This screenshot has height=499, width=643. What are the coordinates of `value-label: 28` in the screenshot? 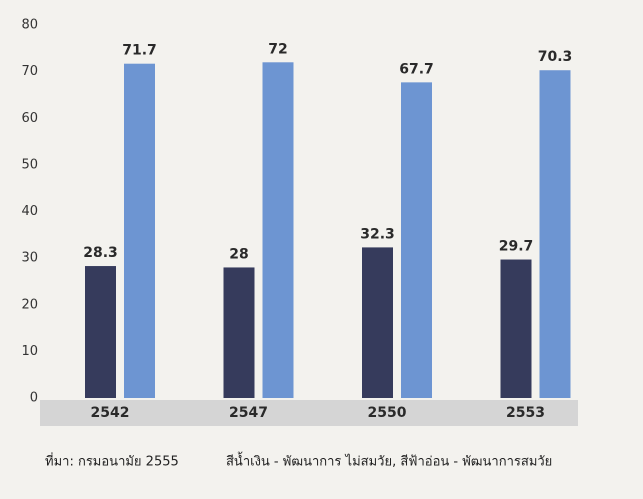 It's located at (238, 254).